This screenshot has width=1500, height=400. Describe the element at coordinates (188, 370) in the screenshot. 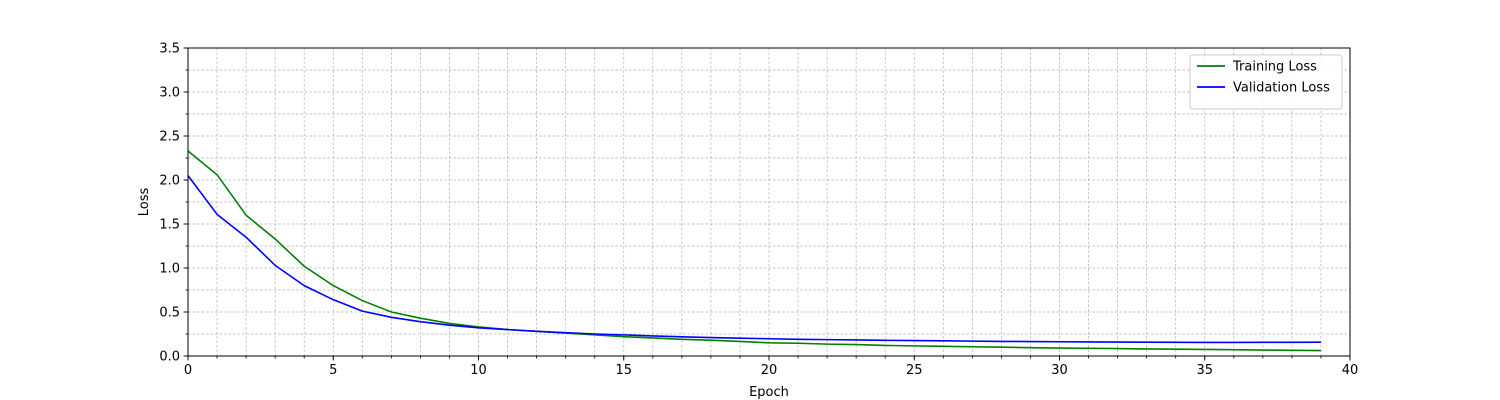

I see `x-tick-label: 0` at that location.